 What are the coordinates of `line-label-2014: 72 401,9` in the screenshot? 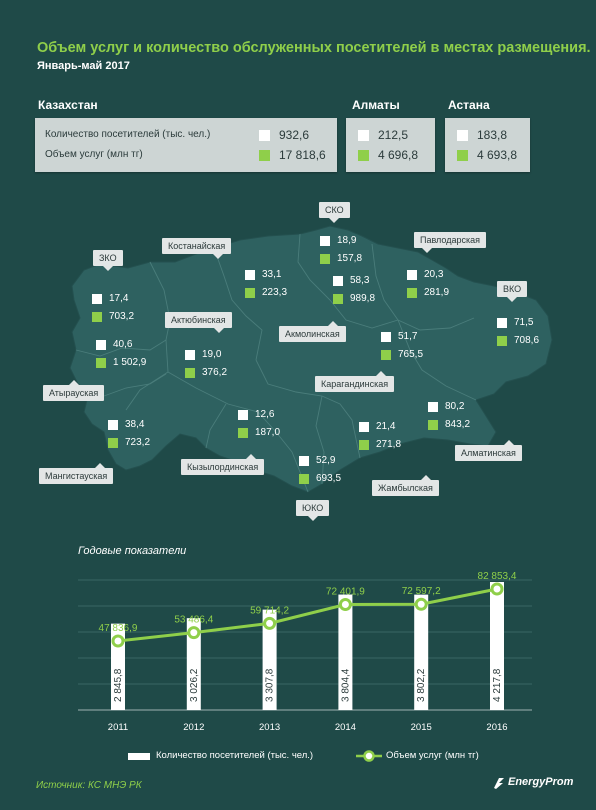 It's located at (345, 592).